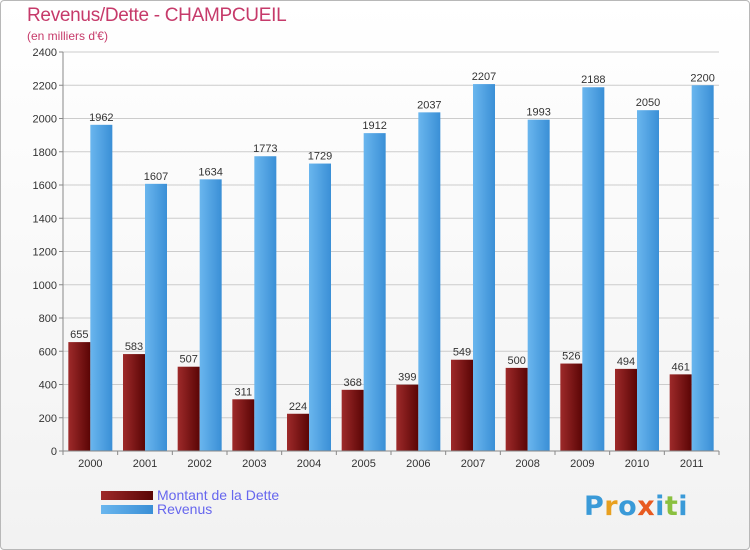 Image resolution: width=750 pixels, height=550 pixels. Describe the element at coordinates (127, 509) in the screenshot. I see `legend-swatch-revenue` at that location.